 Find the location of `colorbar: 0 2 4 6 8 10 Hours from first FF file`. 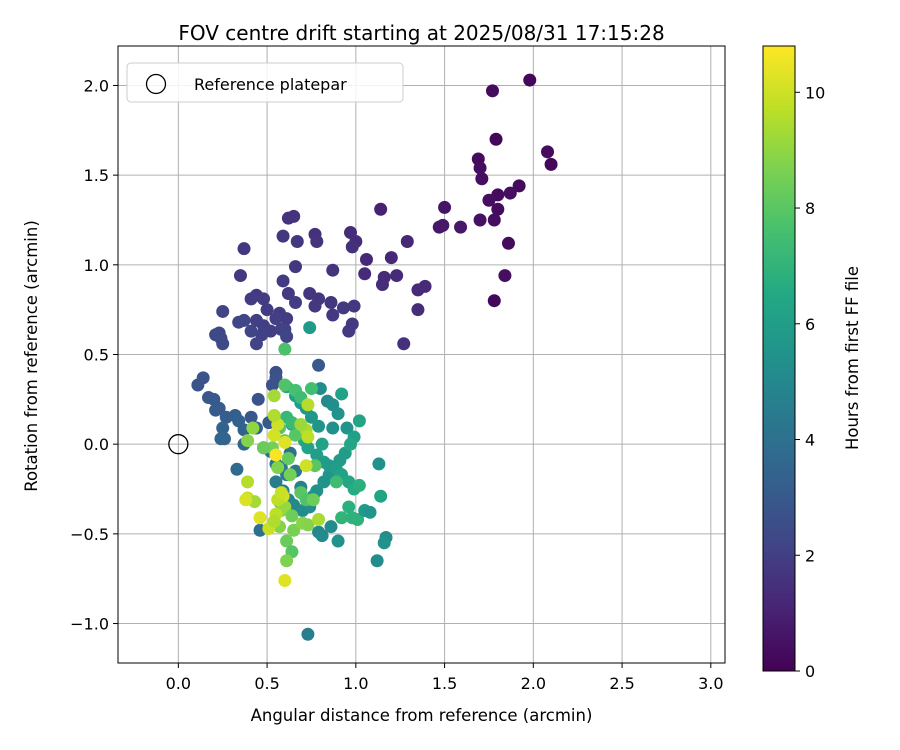

colorbar: 0 2 4 6 8 10 Hours from first FF file is located at coordinates (812, 363).